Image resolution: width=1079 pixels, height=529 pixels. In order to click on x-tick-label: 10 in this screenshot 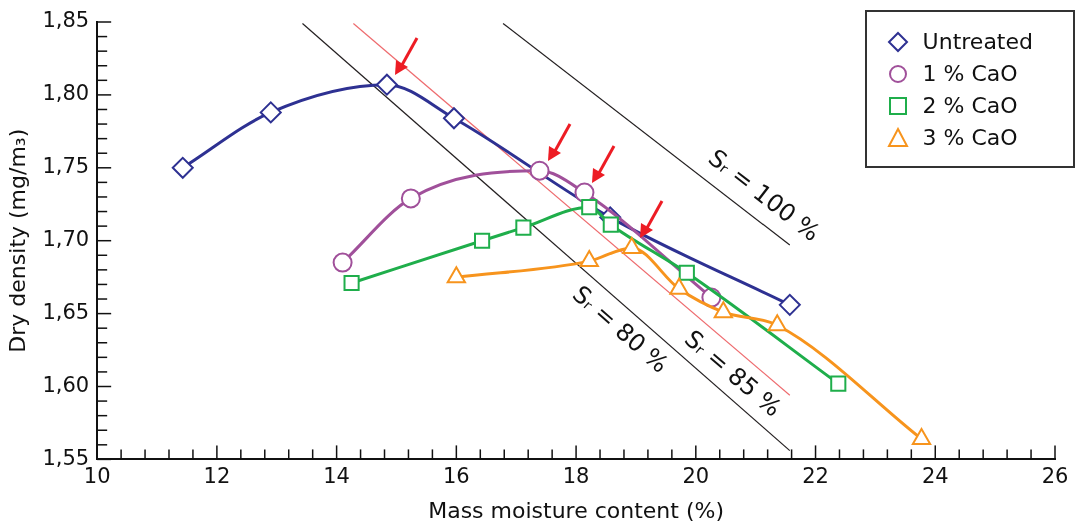, I will do `click(97, 476)`.